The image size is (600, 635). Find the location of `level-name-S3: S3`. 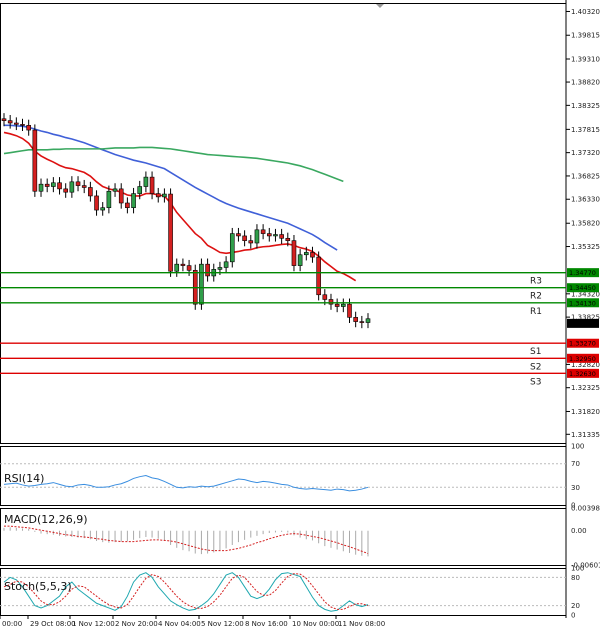

level-name-S3: S3 is located at coordinates (535, 382).